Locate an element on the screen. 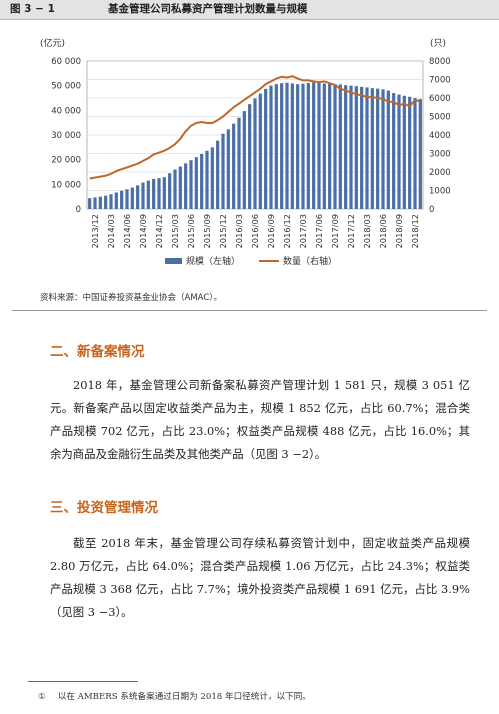 This screenshot has height=714, width=499. x-tick-label: 2017/09 is located at coordinates (335, 231).